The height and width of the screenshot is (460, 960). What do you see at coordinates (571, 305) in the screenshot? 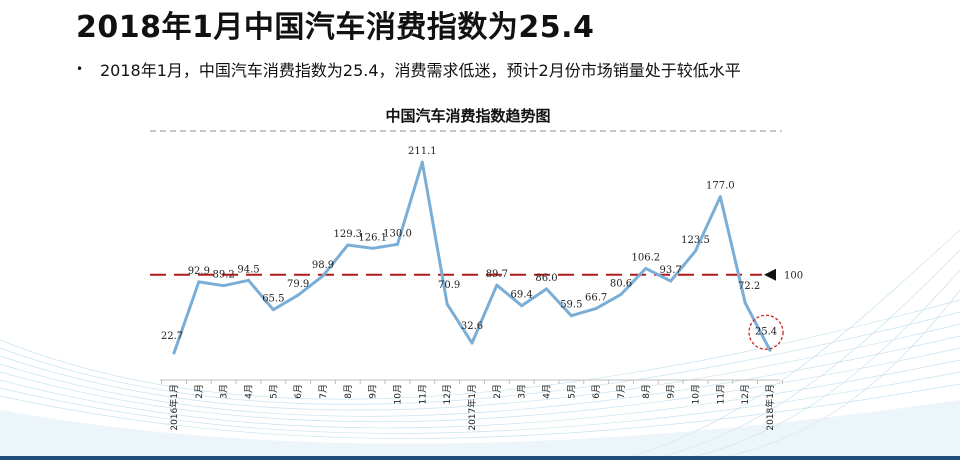
I see `data-label: 59.5` at bounding box center [571, 305].